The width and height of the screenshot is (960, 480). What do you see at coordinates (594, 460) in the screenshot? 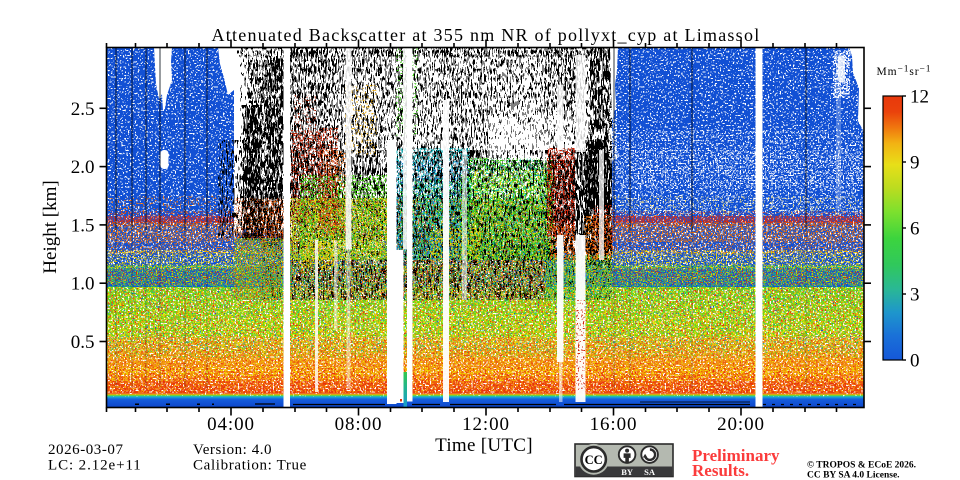
I see `svg-text: CC` at bounding box center [594, 460].